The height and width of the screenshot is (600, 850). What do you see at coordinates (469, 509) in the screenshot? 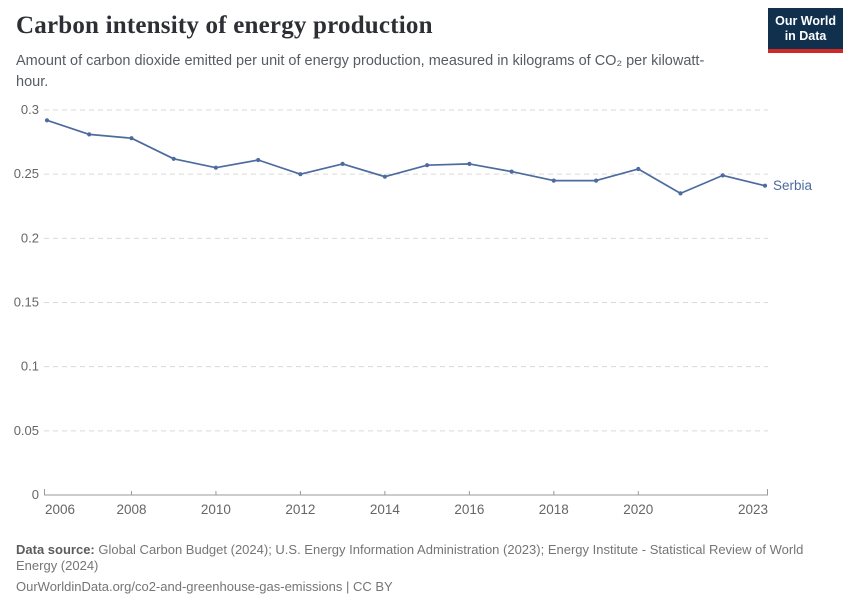
I see `x-axis-tick-label: 2016` at bounding box center [469, 509].